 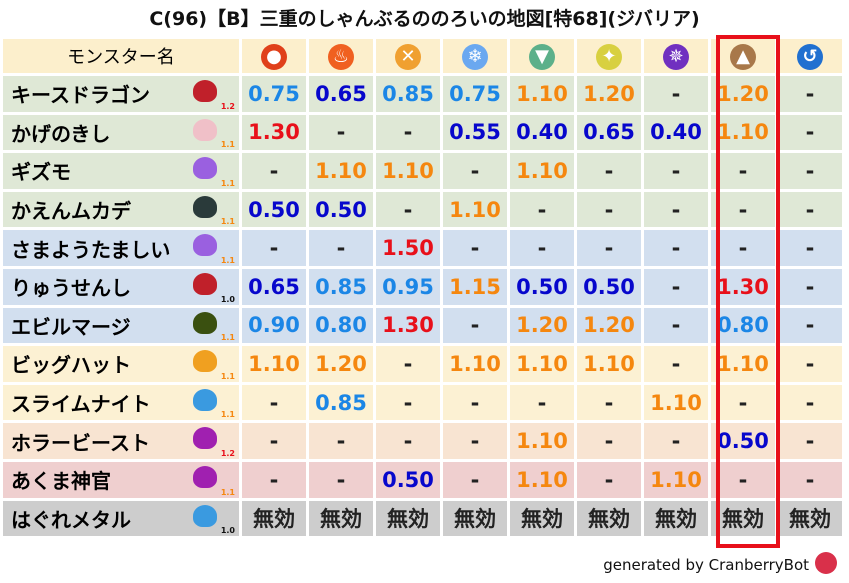 I want to click on resistance-value: 0.55, so click(x=475, y=132).